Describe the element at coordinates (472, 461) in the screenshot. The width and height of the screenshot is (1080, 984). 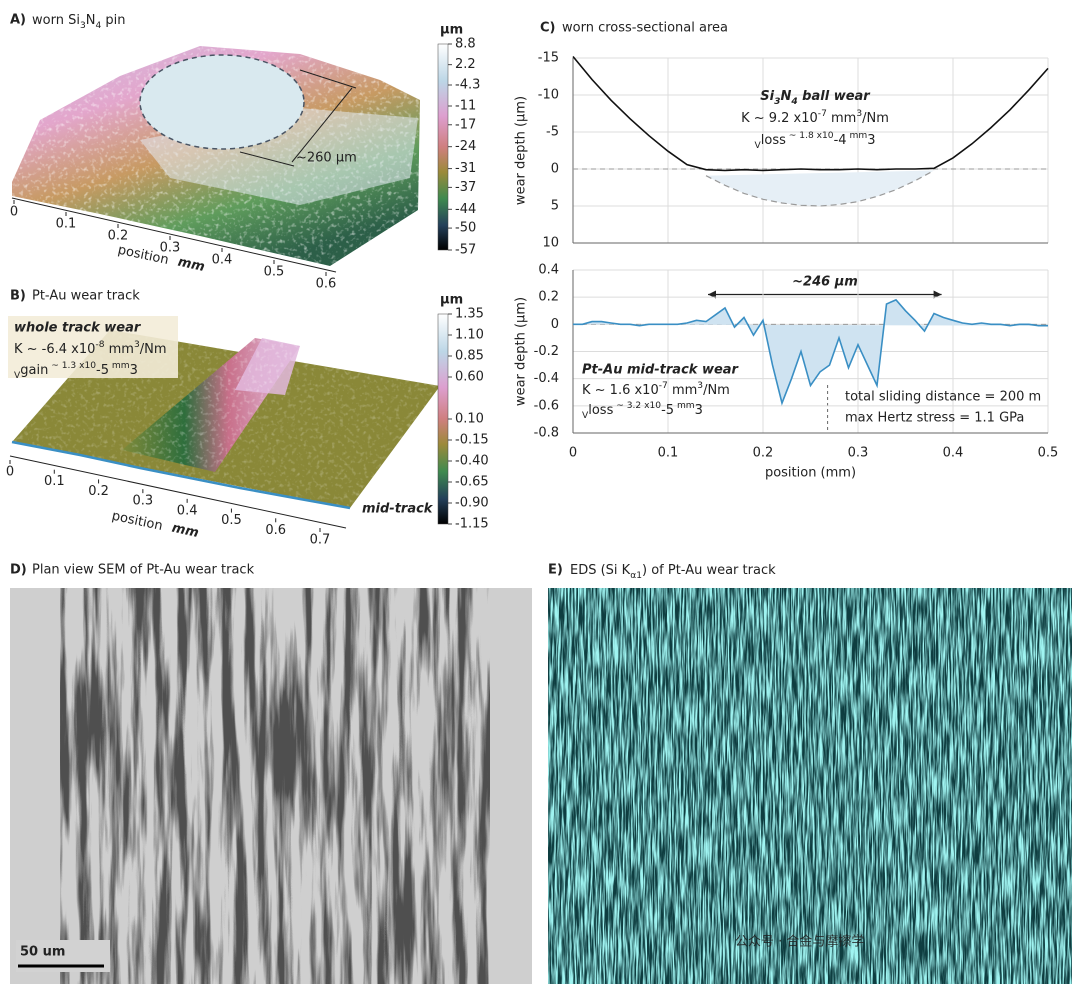
I see `colorbar-tick-label: -0.40` at that location.